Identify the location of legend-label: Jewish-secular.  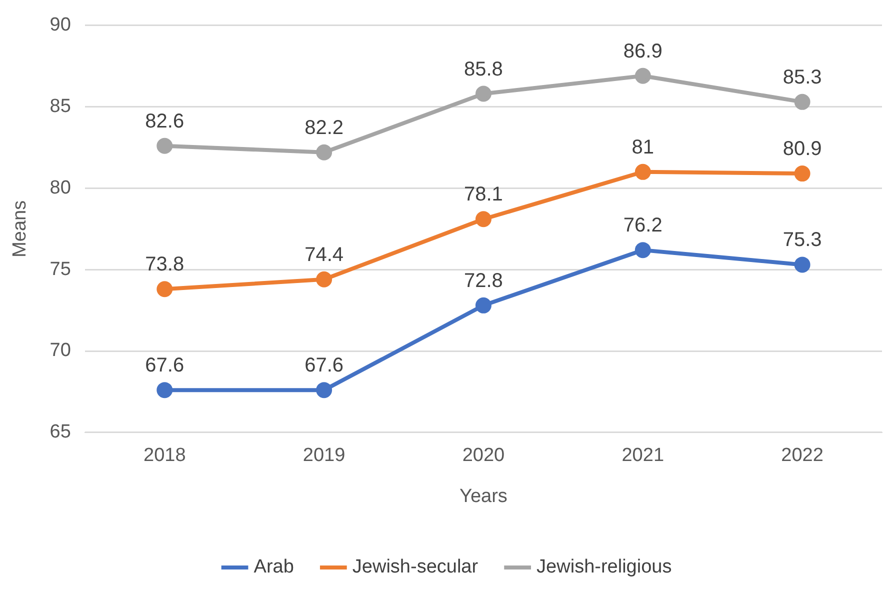
(415, 567).